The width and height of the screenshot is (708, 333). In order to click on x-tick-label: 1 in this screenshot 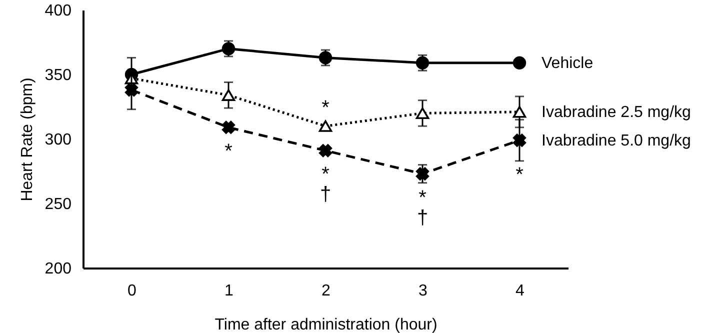, I will do `click(229, 291)`.